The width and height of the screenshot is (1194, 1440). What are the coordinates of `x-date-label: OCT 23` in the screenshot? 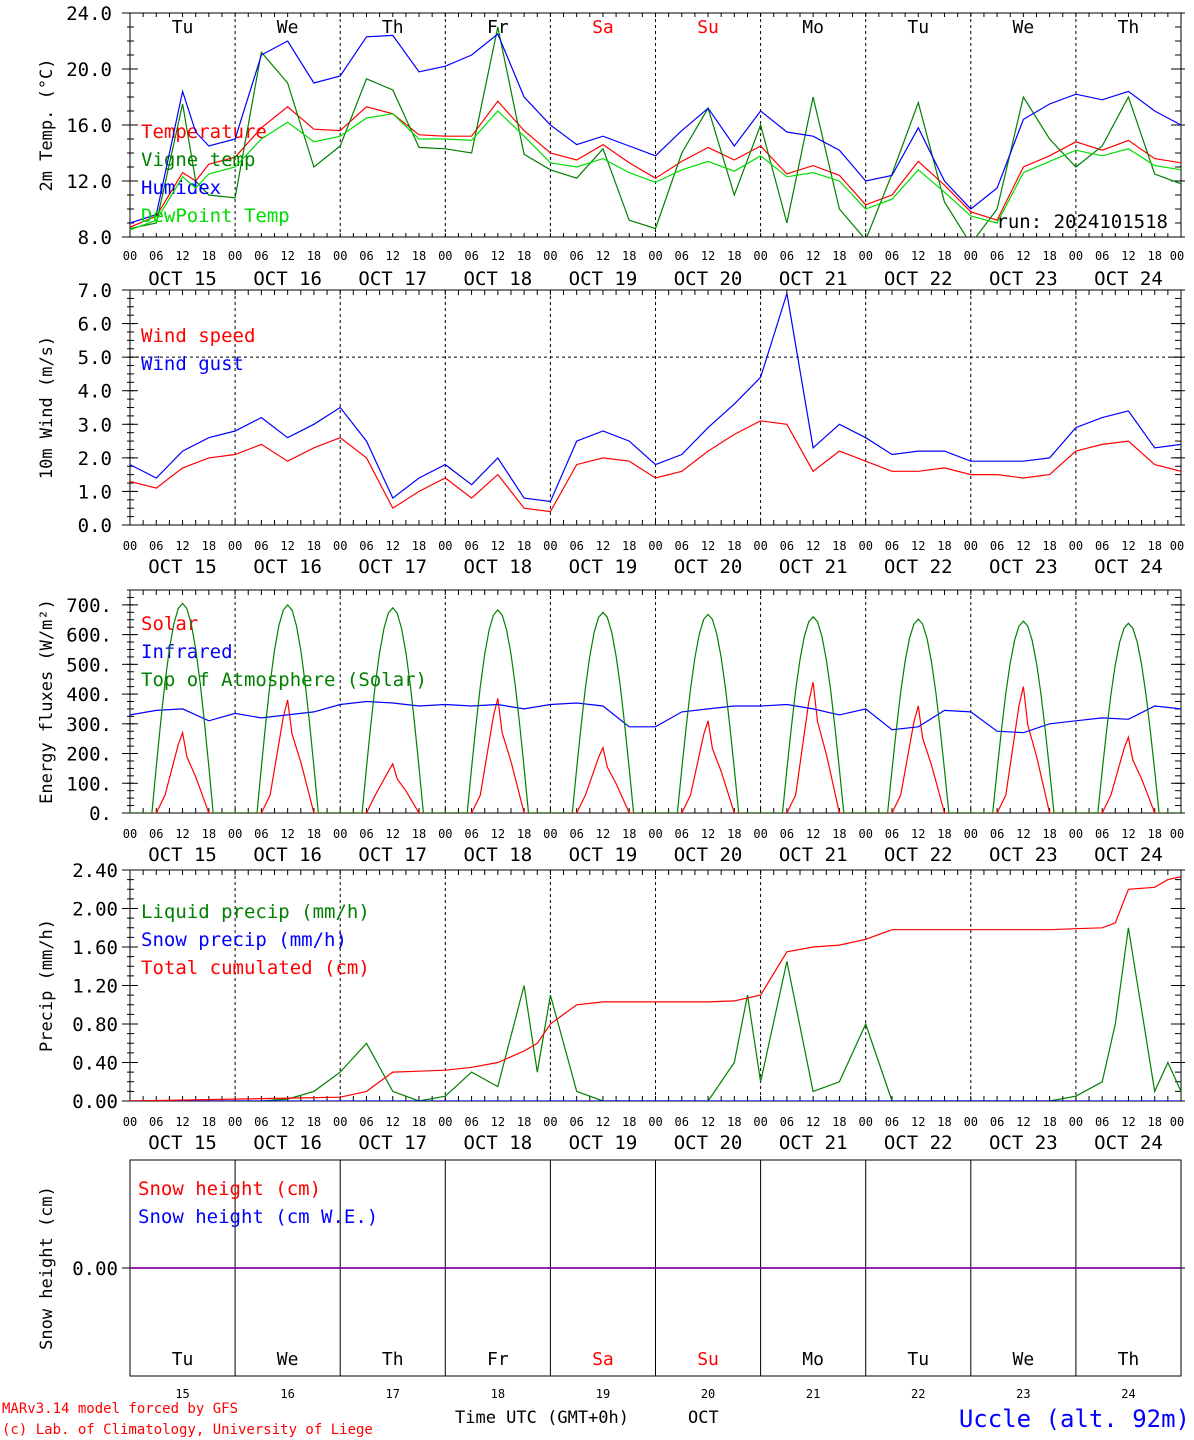 It's located at (1023, 279).